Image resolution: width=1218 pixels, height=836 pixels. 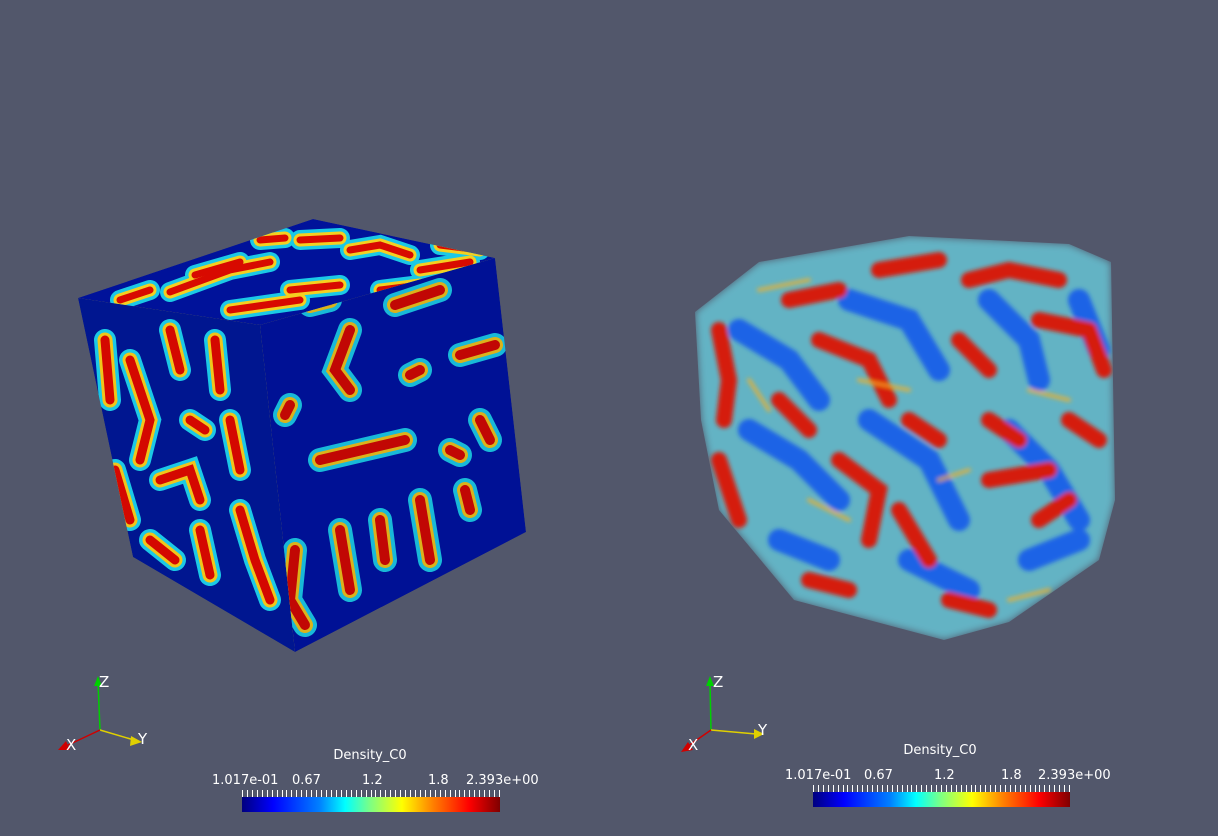 What do you see at coordinates (393, 455) in the screenshot?
I see `cube-right-face` at bounding box center [393, 455].